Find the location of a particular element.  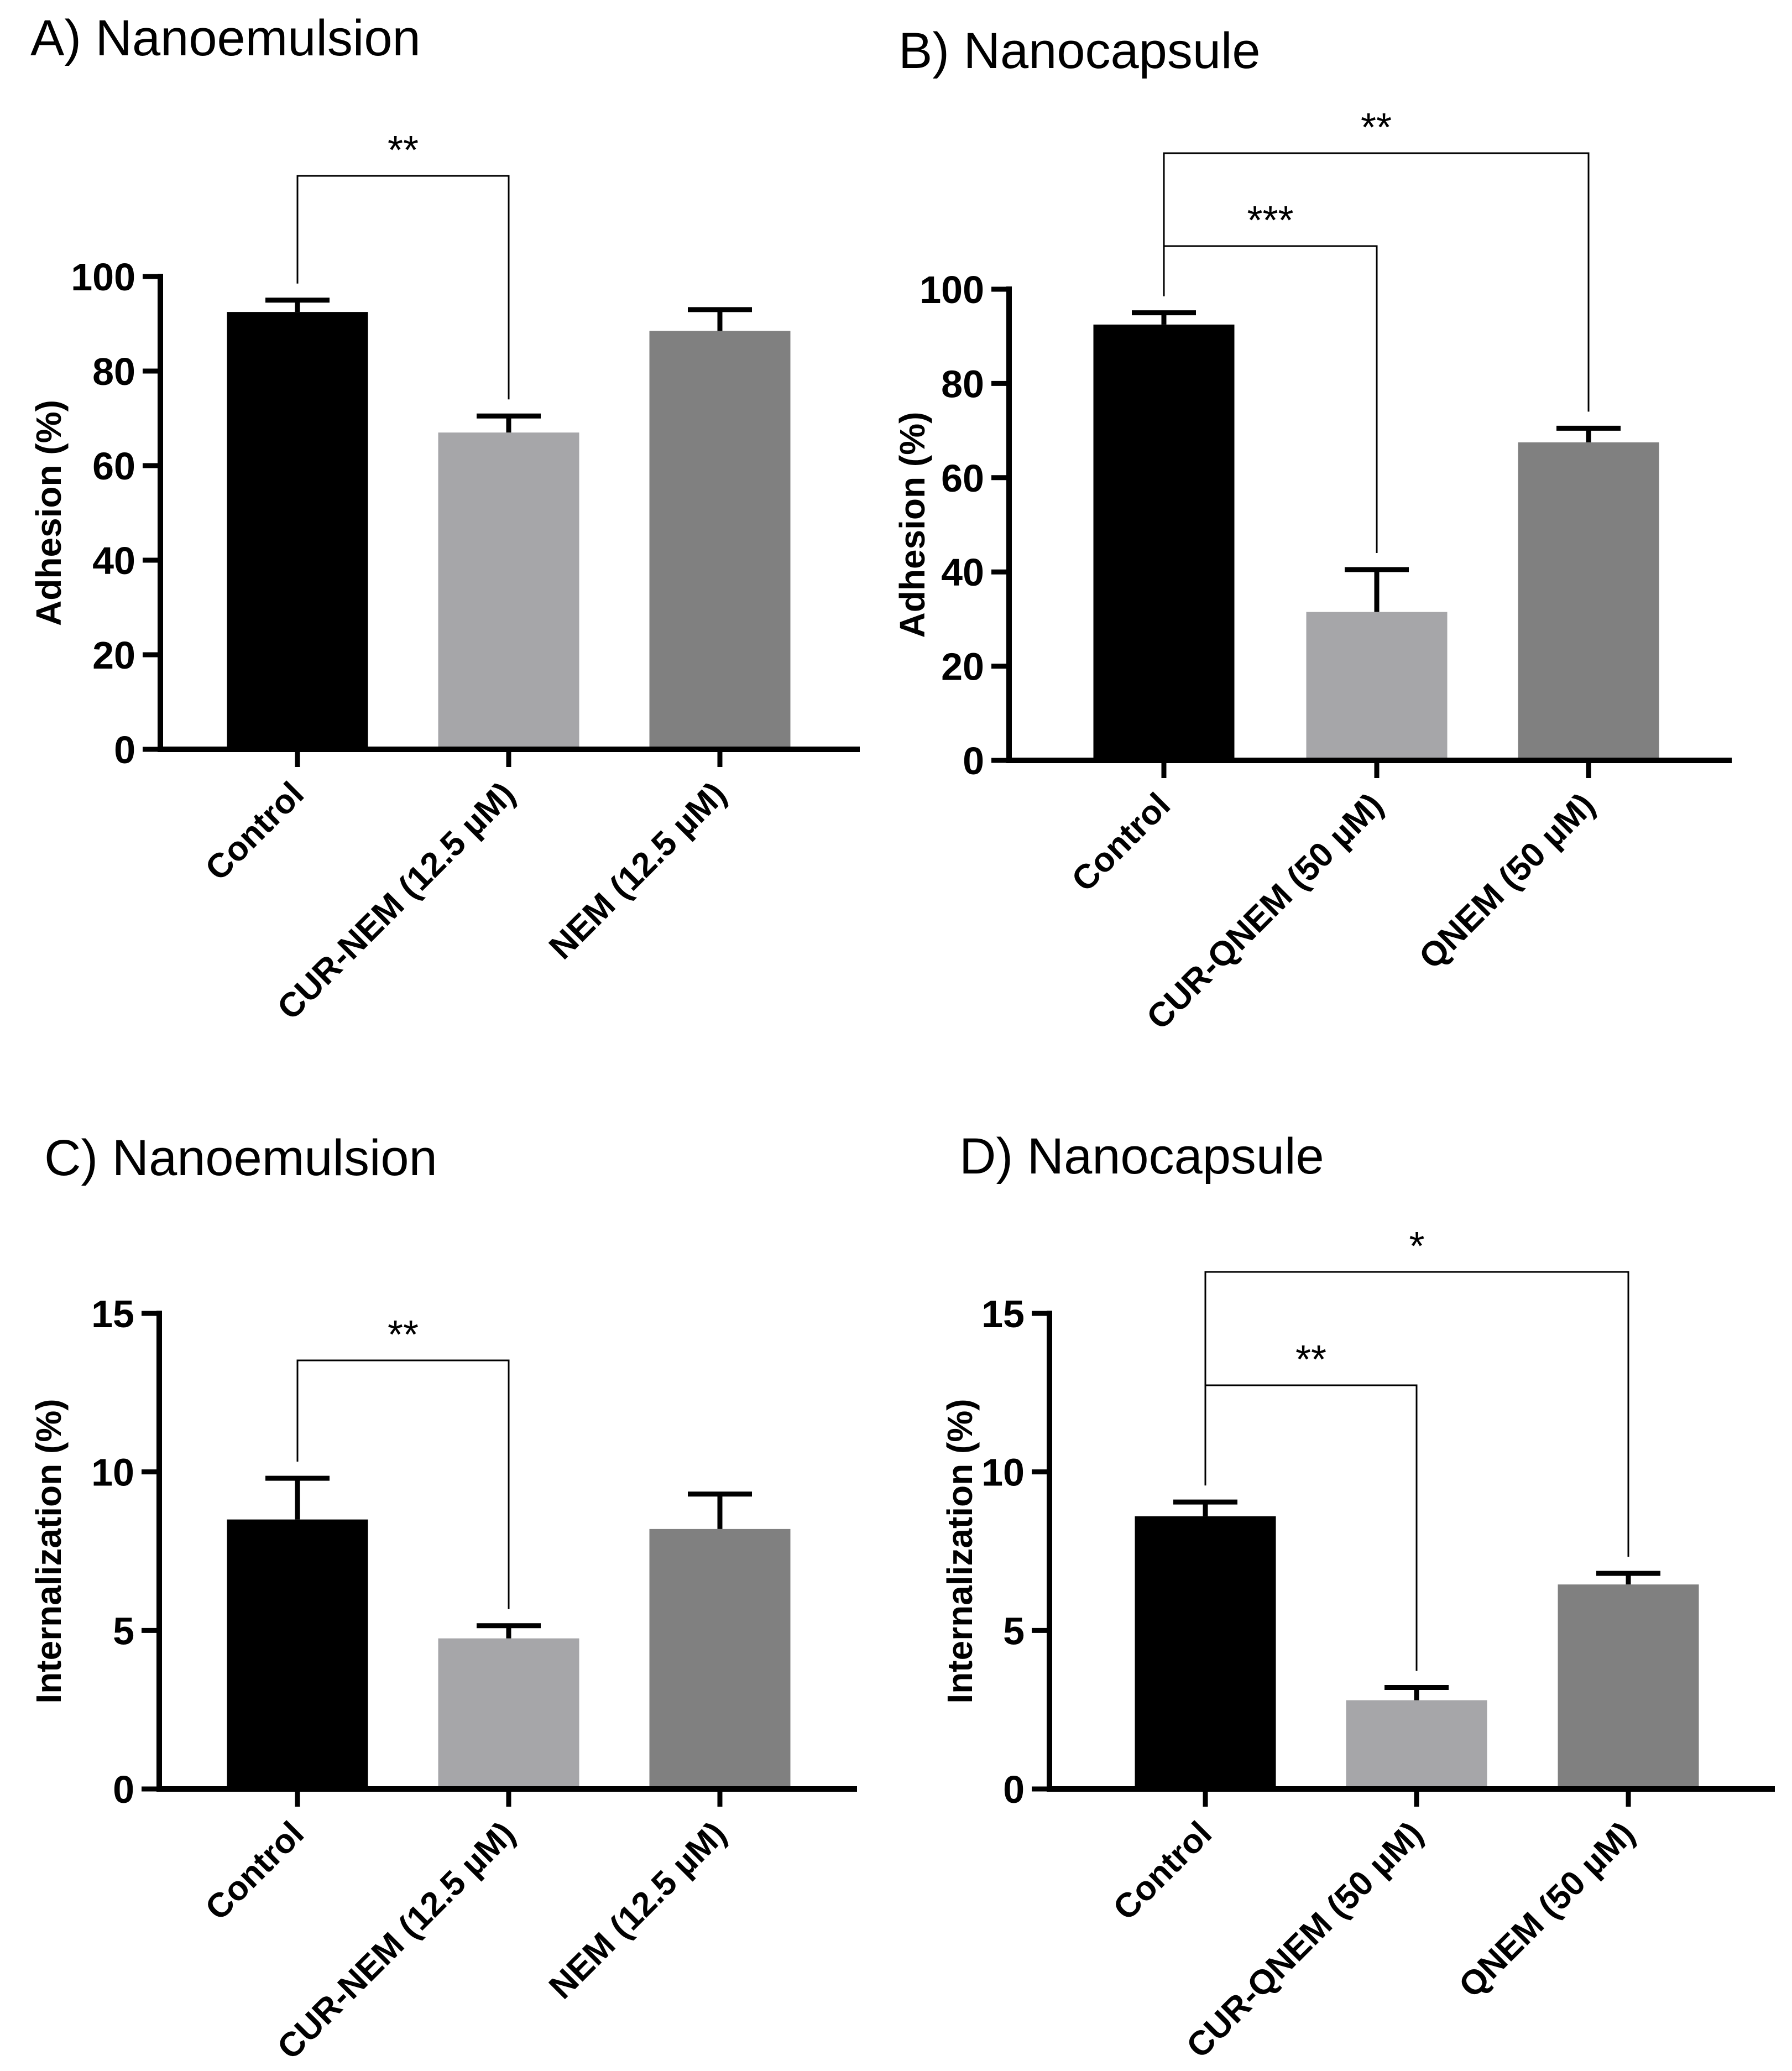

significance-label-1: *** is located at coordinates (1270, 221).